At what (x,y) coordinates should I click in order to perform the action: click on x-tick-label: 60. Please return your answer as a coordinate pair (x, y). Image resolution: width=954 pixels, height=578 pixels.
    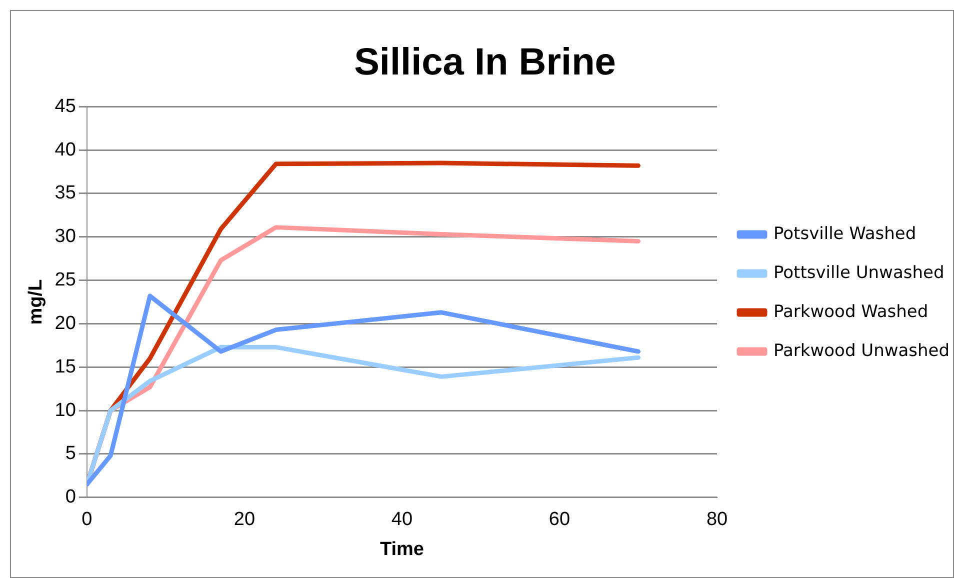
    Looking at the image, I should click on (559, 519).